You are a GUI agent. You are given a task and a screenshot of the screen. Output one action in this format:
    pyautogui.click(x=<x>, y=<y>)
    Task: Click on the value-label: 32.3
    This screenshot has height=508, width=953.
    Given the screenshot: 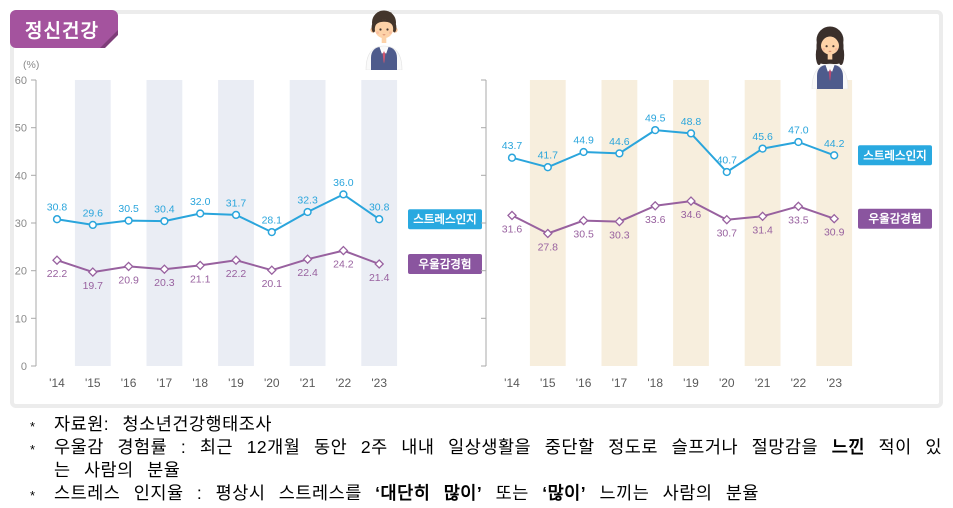 What is the action you would take?
    pyautogui.click(x=307, y=201)
    